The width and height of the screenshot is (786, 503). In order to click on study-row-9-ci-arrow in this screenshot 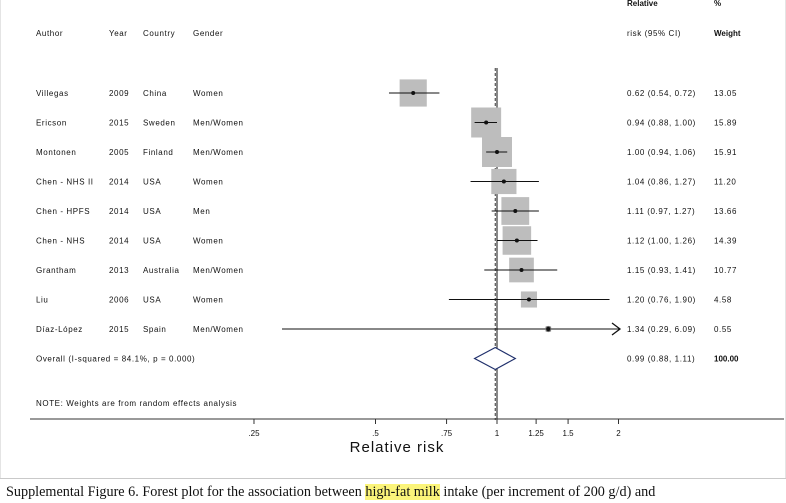, I will do `click(616, 329)`.